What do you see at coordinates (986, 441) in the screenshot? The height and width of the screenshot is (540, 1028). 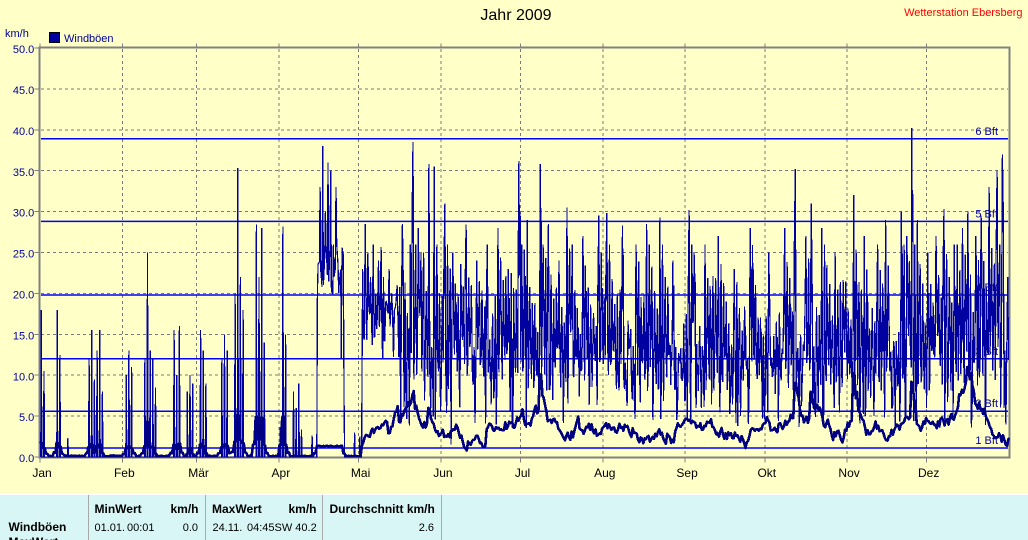 I see `svg-text: 1 Bft` at bounding box center [986, 441].